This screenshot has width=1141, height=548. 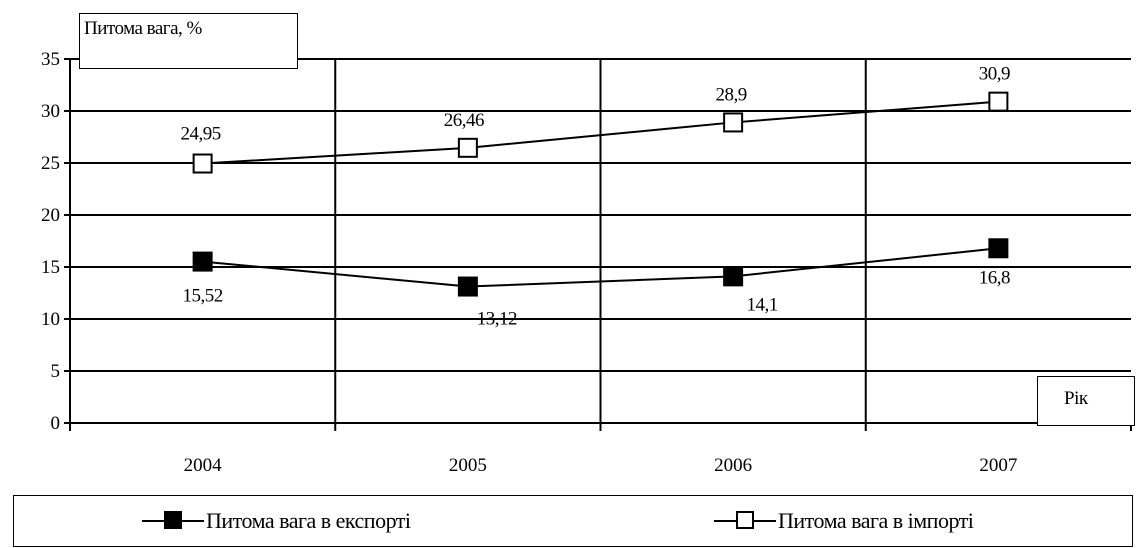 What do you see at coordinates (143, 28) in the screenshot?
I see `y-axis-title: Питома вага, %` at bounding box center [143, 28].